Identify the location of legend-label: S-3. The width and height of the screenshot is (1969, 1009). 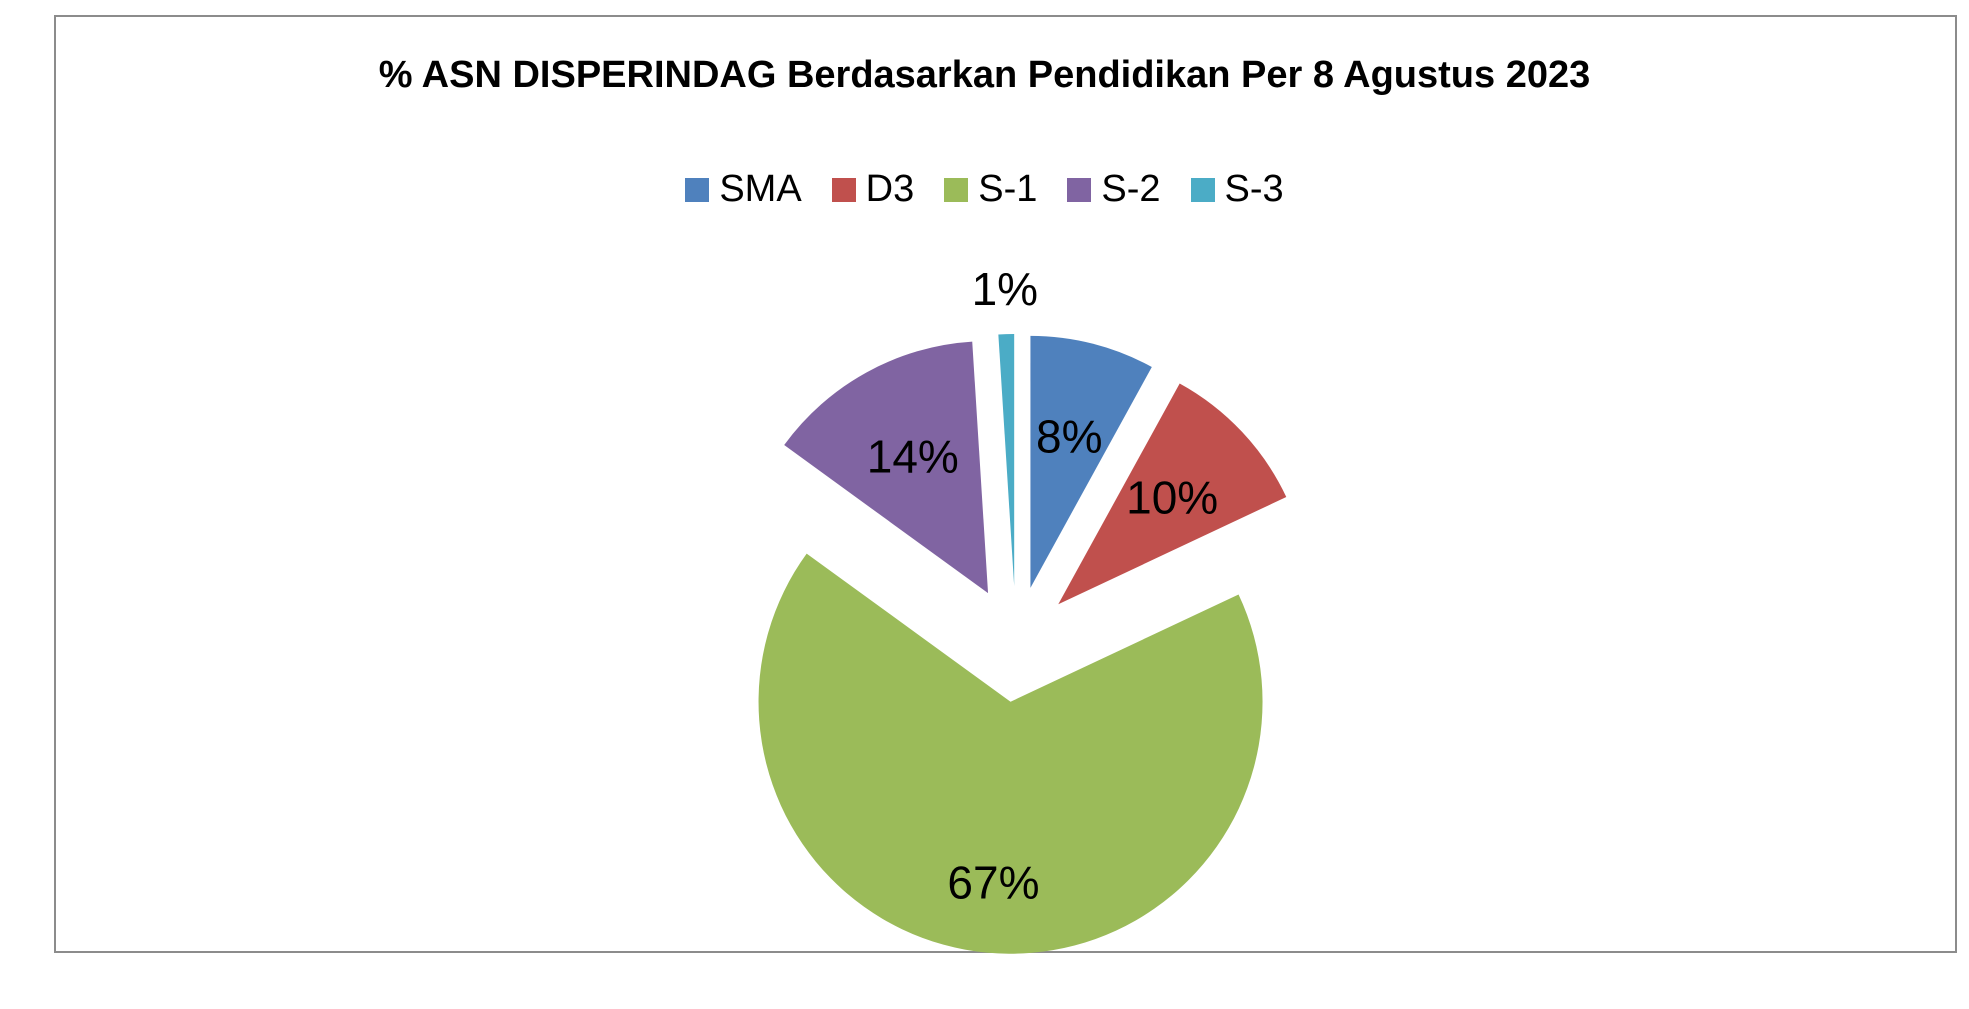
(1254, 189).